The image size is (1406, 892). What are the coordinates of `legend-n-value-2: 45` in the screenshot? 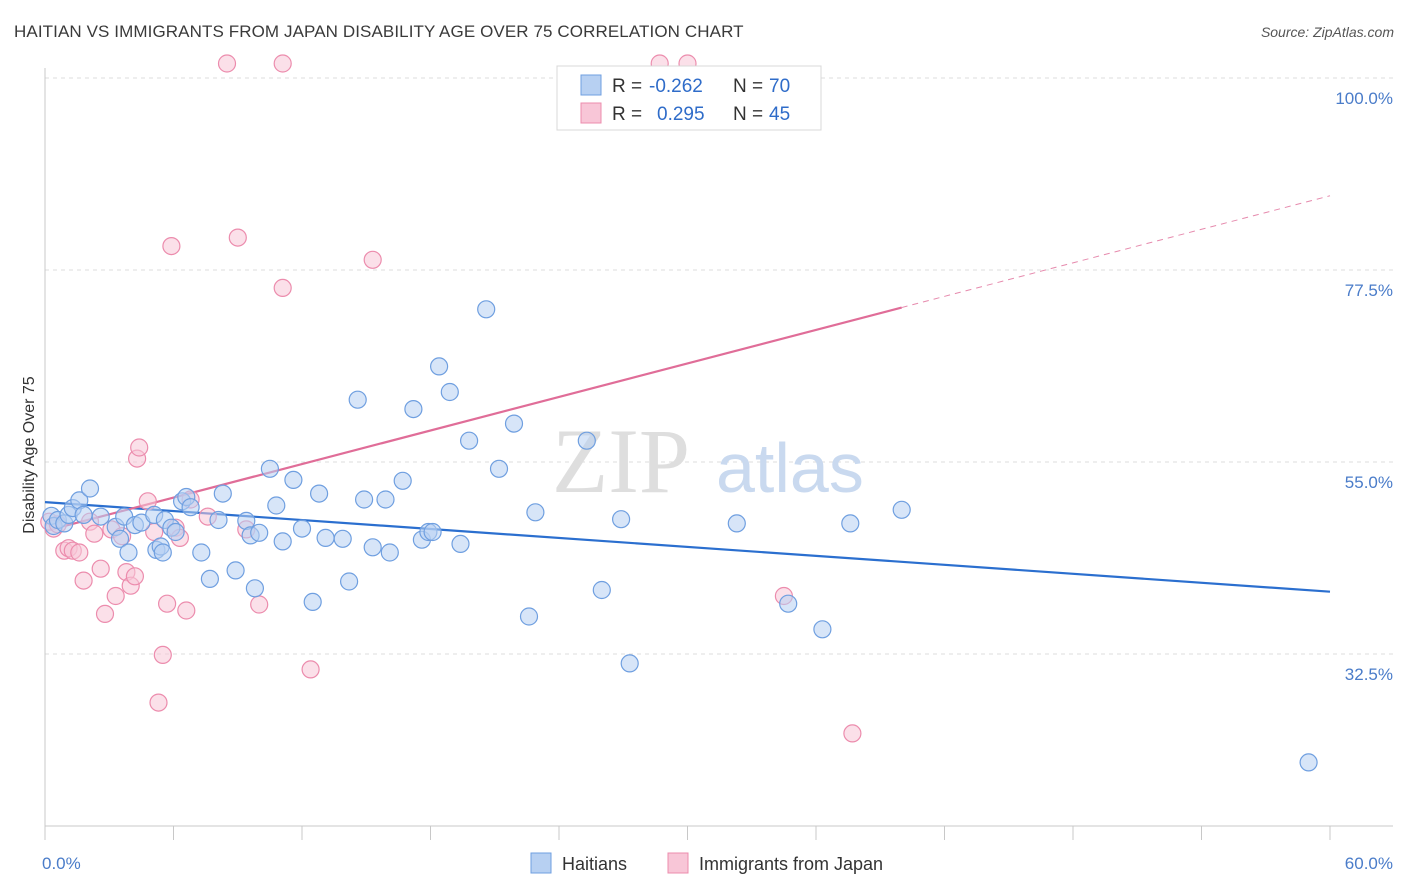 It's located at (779, 114).